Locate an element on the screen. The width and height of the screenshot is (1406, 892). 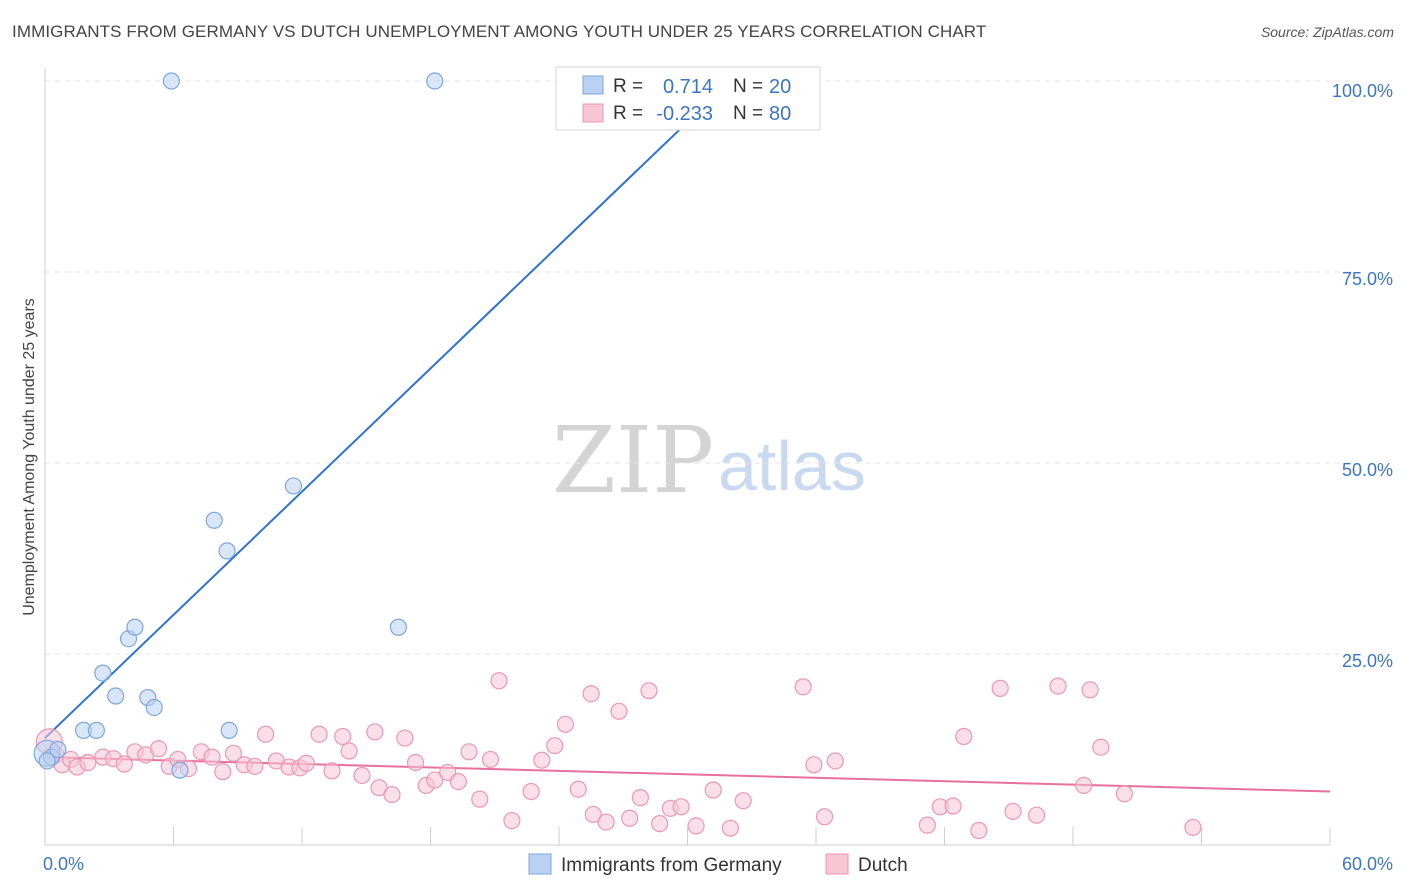
source-credit: Source: ZipAtlas.com is located at coordinates (1327, 32).